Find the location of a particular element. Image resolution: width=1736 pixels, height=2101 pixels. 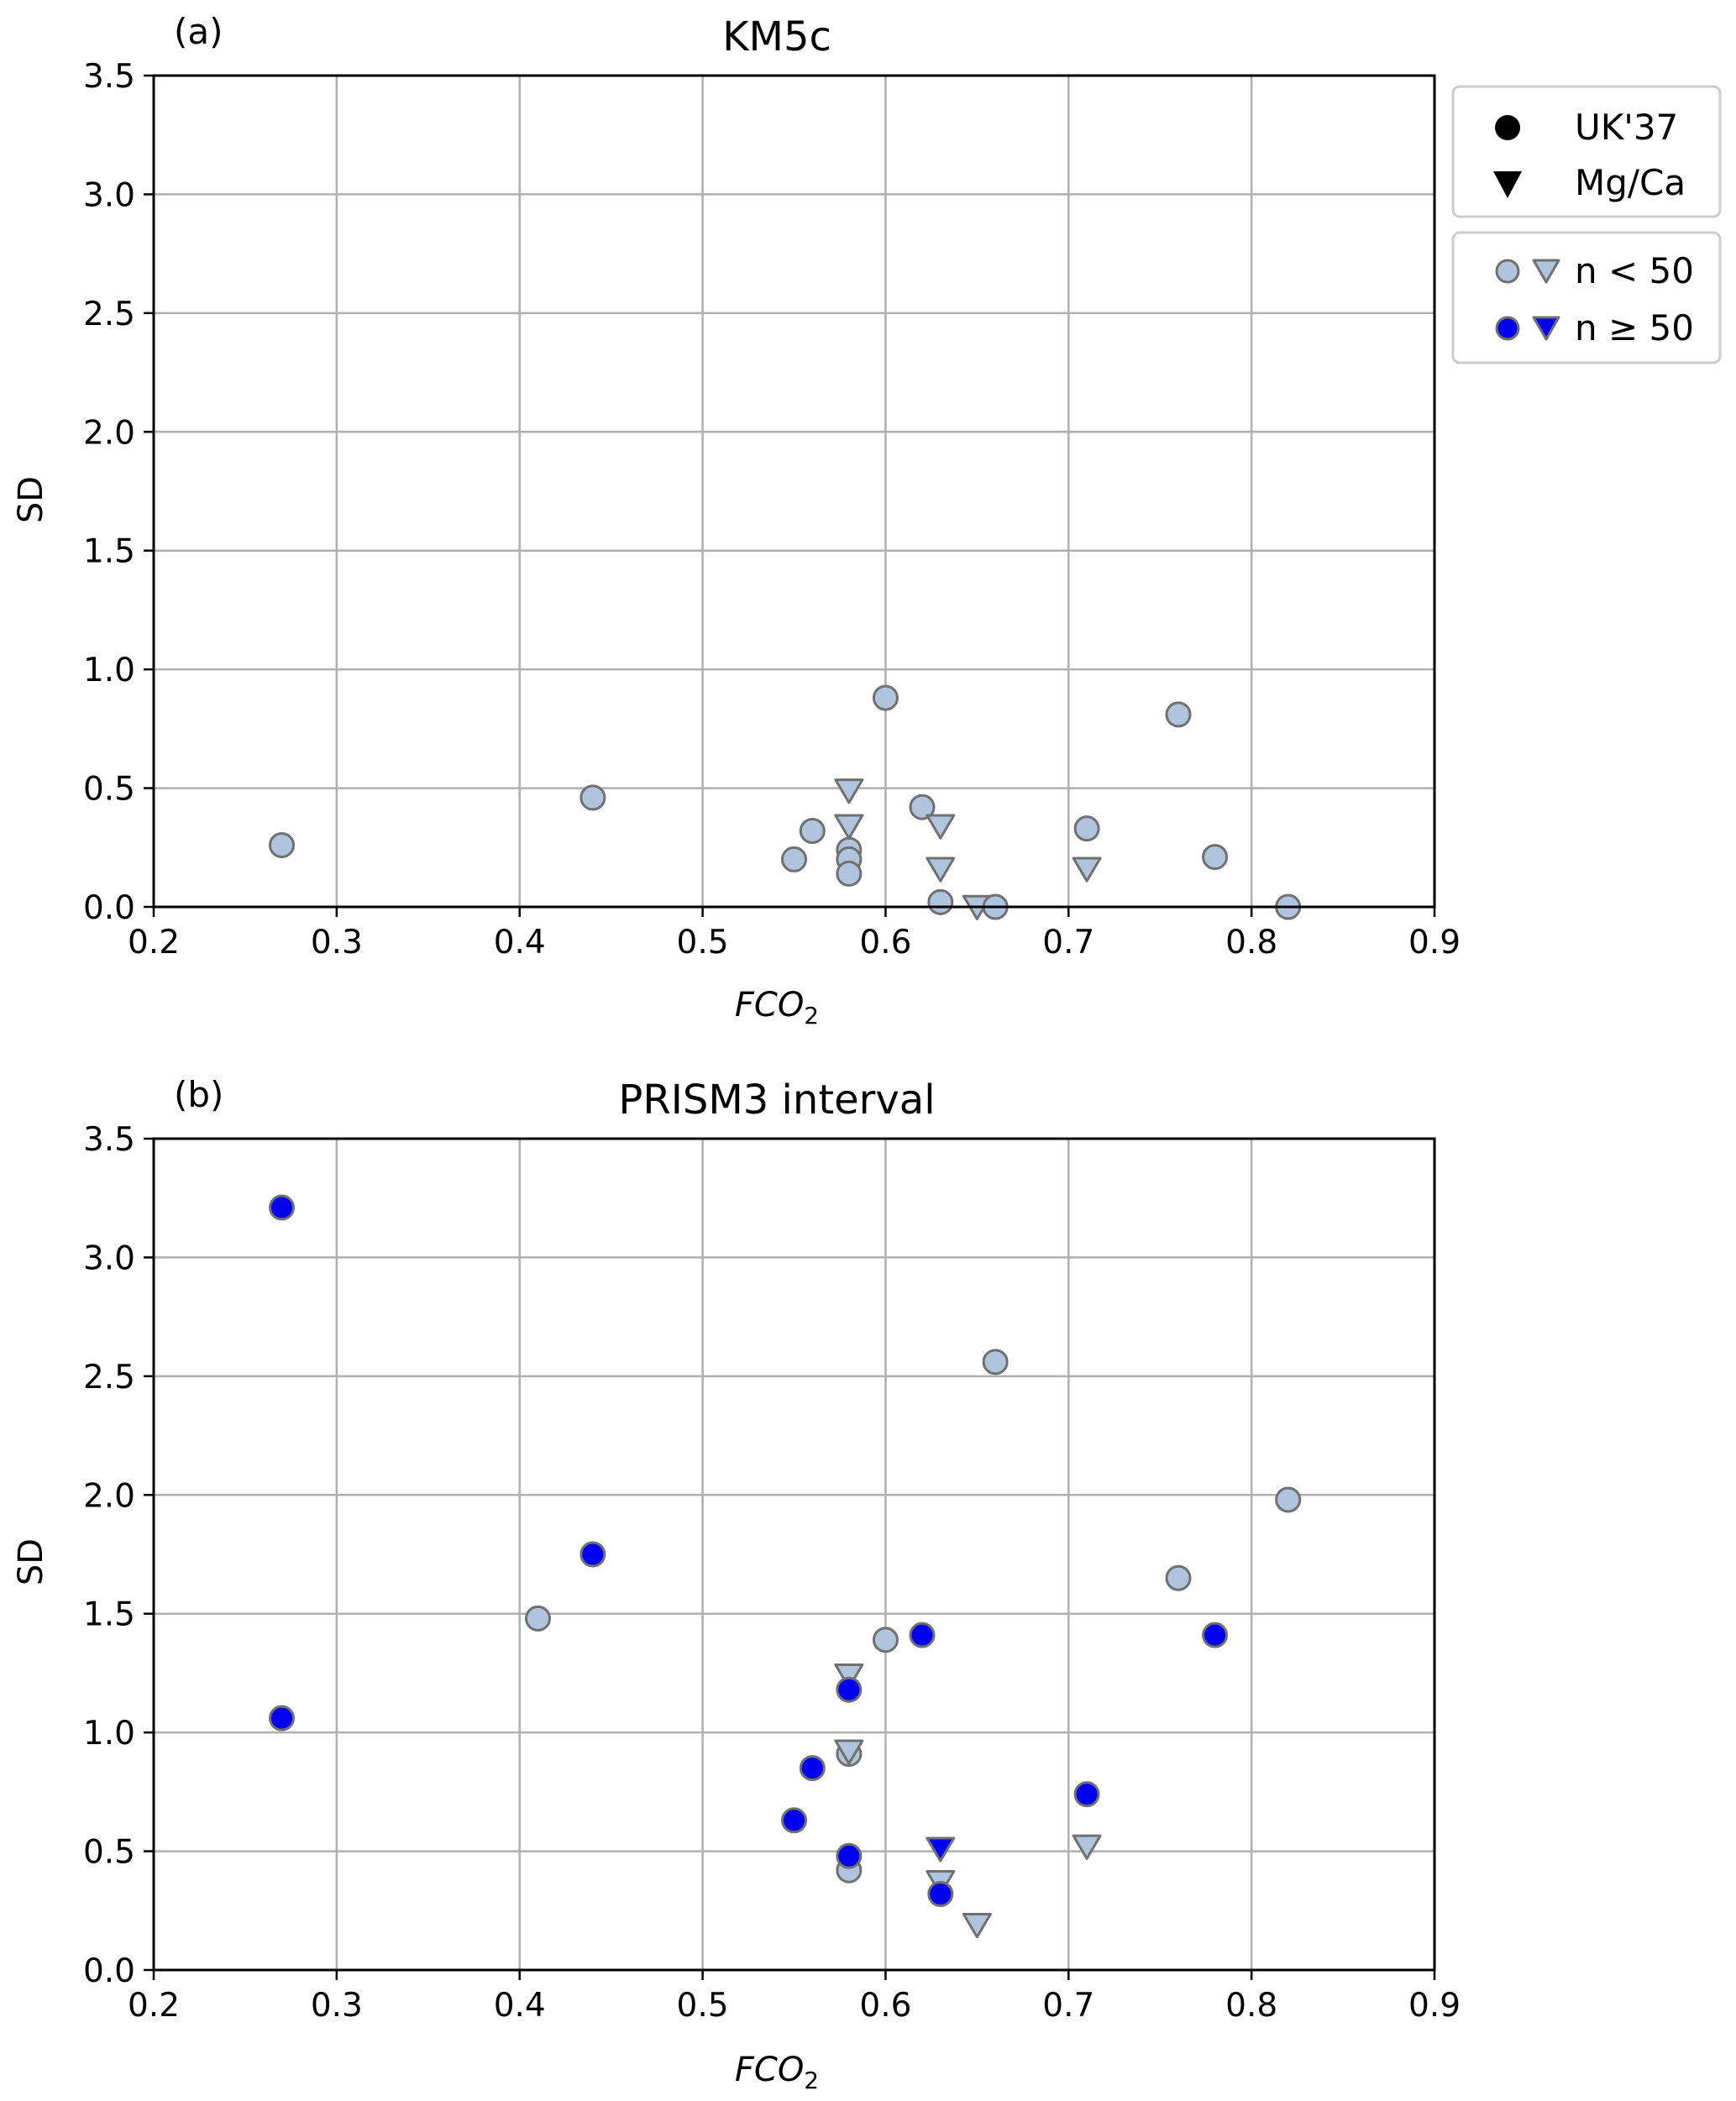

chart-title-a: KM5c is located at coordinates (776, 36).